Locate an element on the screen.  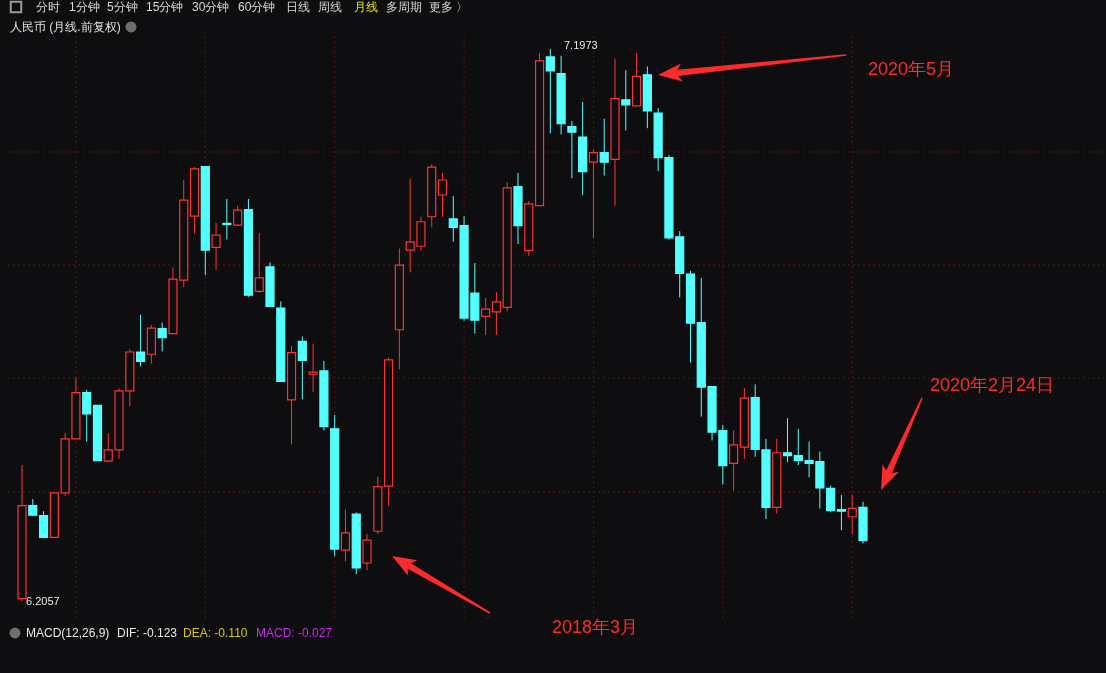
text: 月线 is located at coordinates (366, 7).